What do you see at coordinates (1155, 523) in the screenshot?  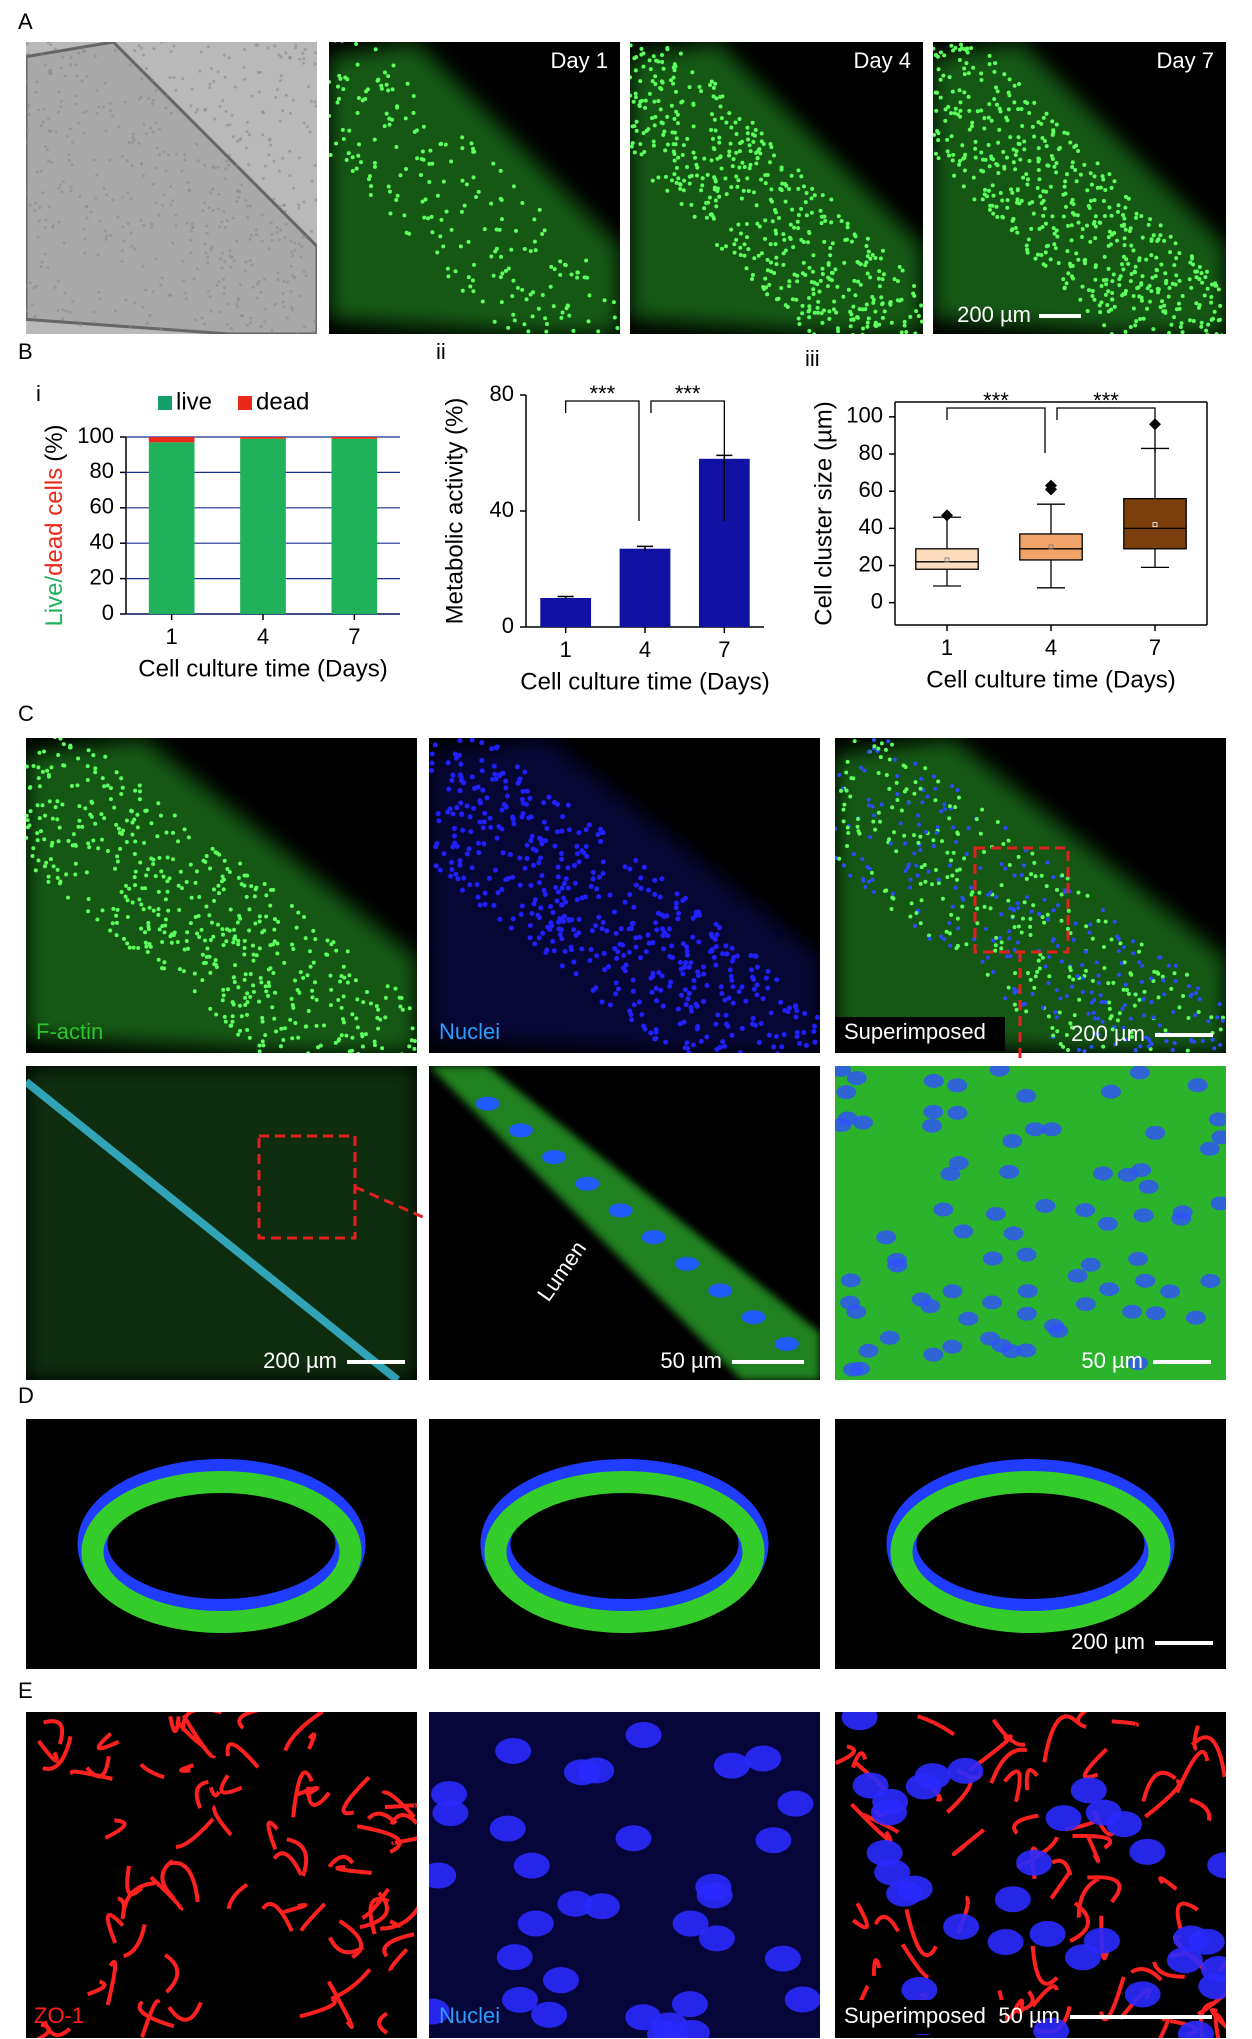 I see `box` at bounding box center [1155, 523].